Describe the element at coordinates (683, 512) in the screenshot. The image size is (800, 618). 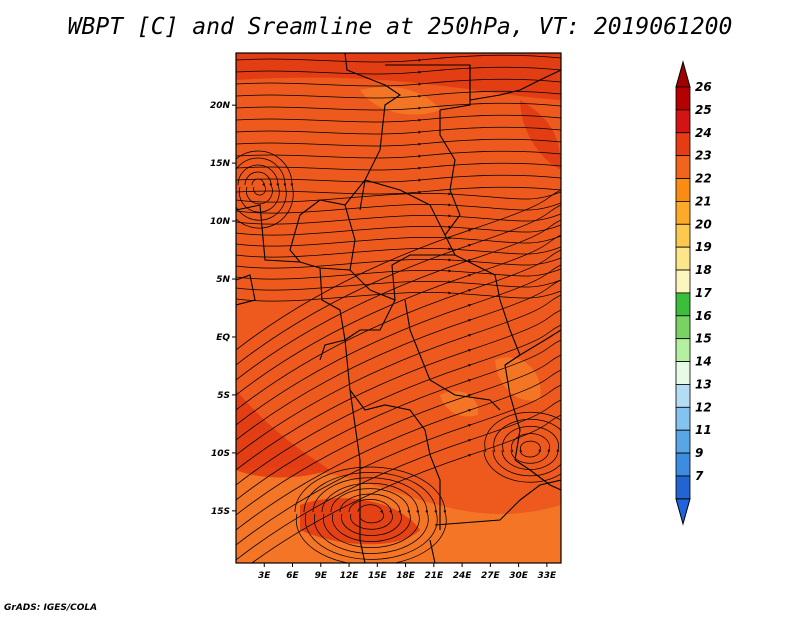
I see `colorbar-lower-arrow` at that location.